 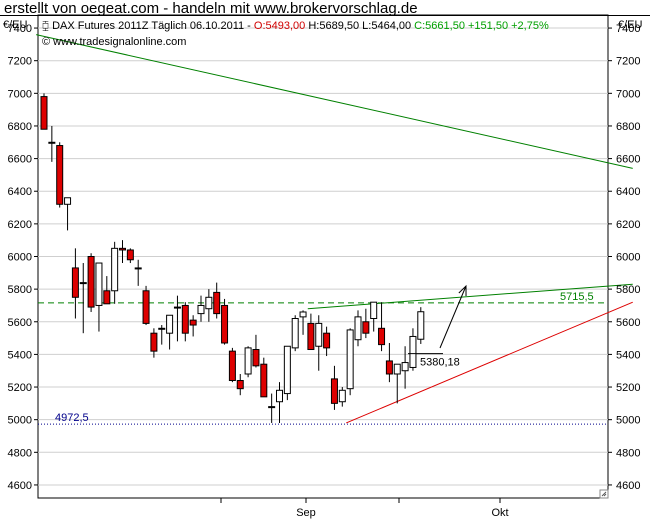 What do you see at coordinates (72, 418) in the screenshot?
I see `label-4972: 4972,5` at bounding box center [72, 418].